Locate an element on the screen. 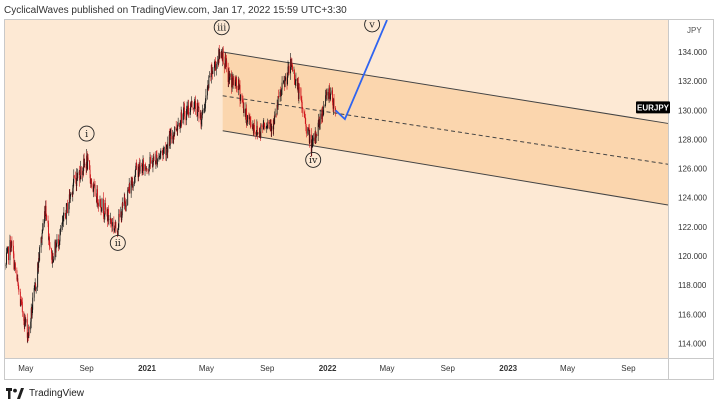 This screenshot has height=405, width=720. wave-label-iv: iv is located at coordinates (313, 159).